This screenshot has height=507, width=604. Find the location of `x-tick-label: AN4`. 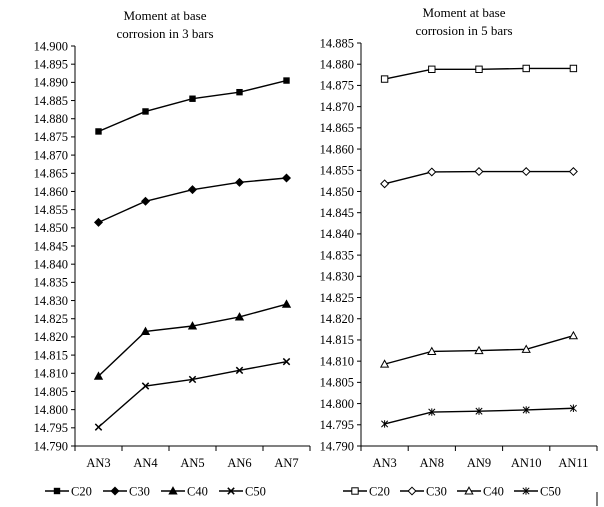

x-tick-label: AN4 is located at coordinates (145, 463).